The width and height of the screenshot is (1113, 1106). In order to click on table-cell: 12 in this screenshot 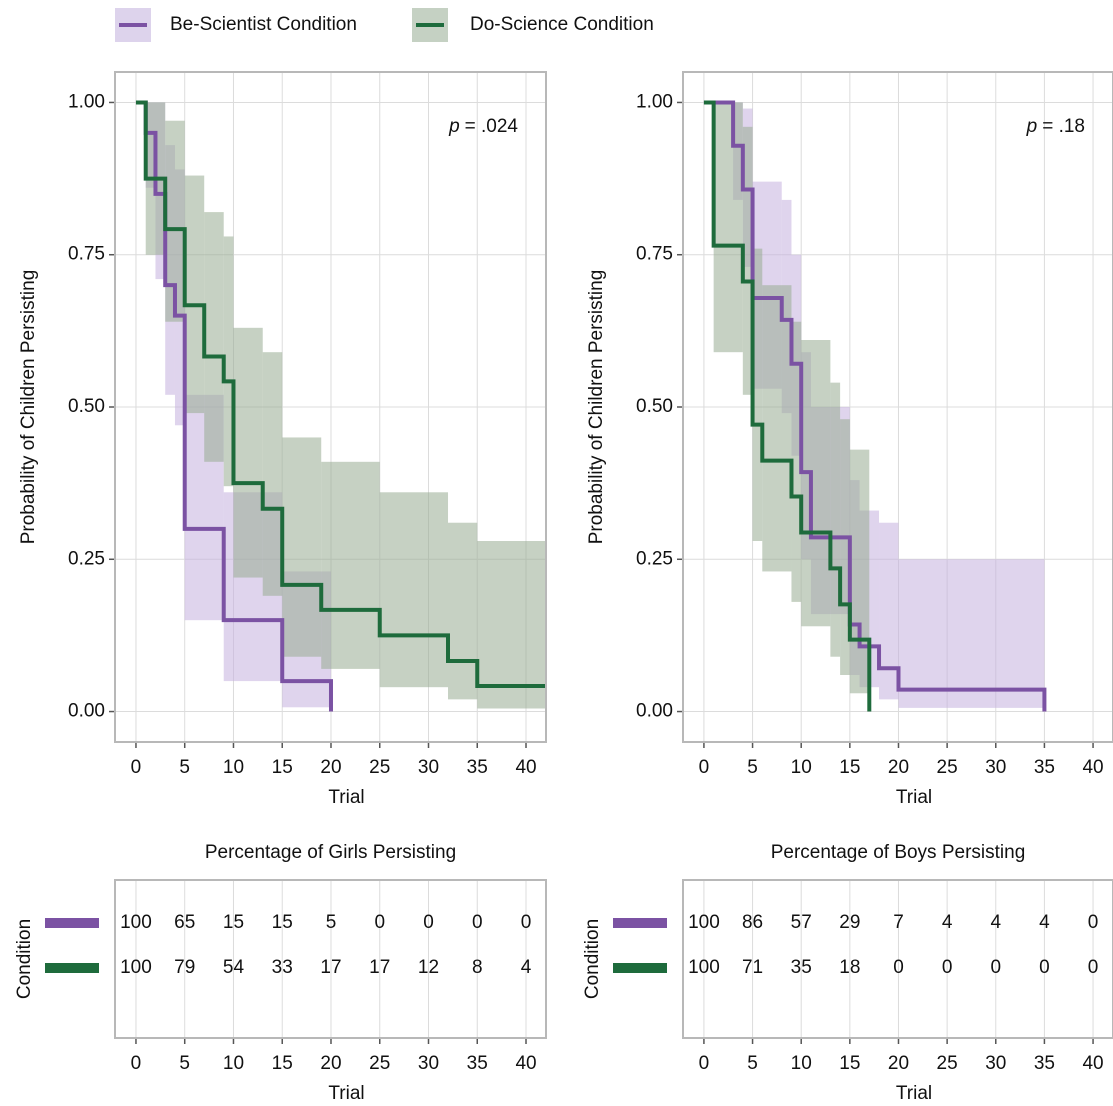, I will do `click(428, 967)`.